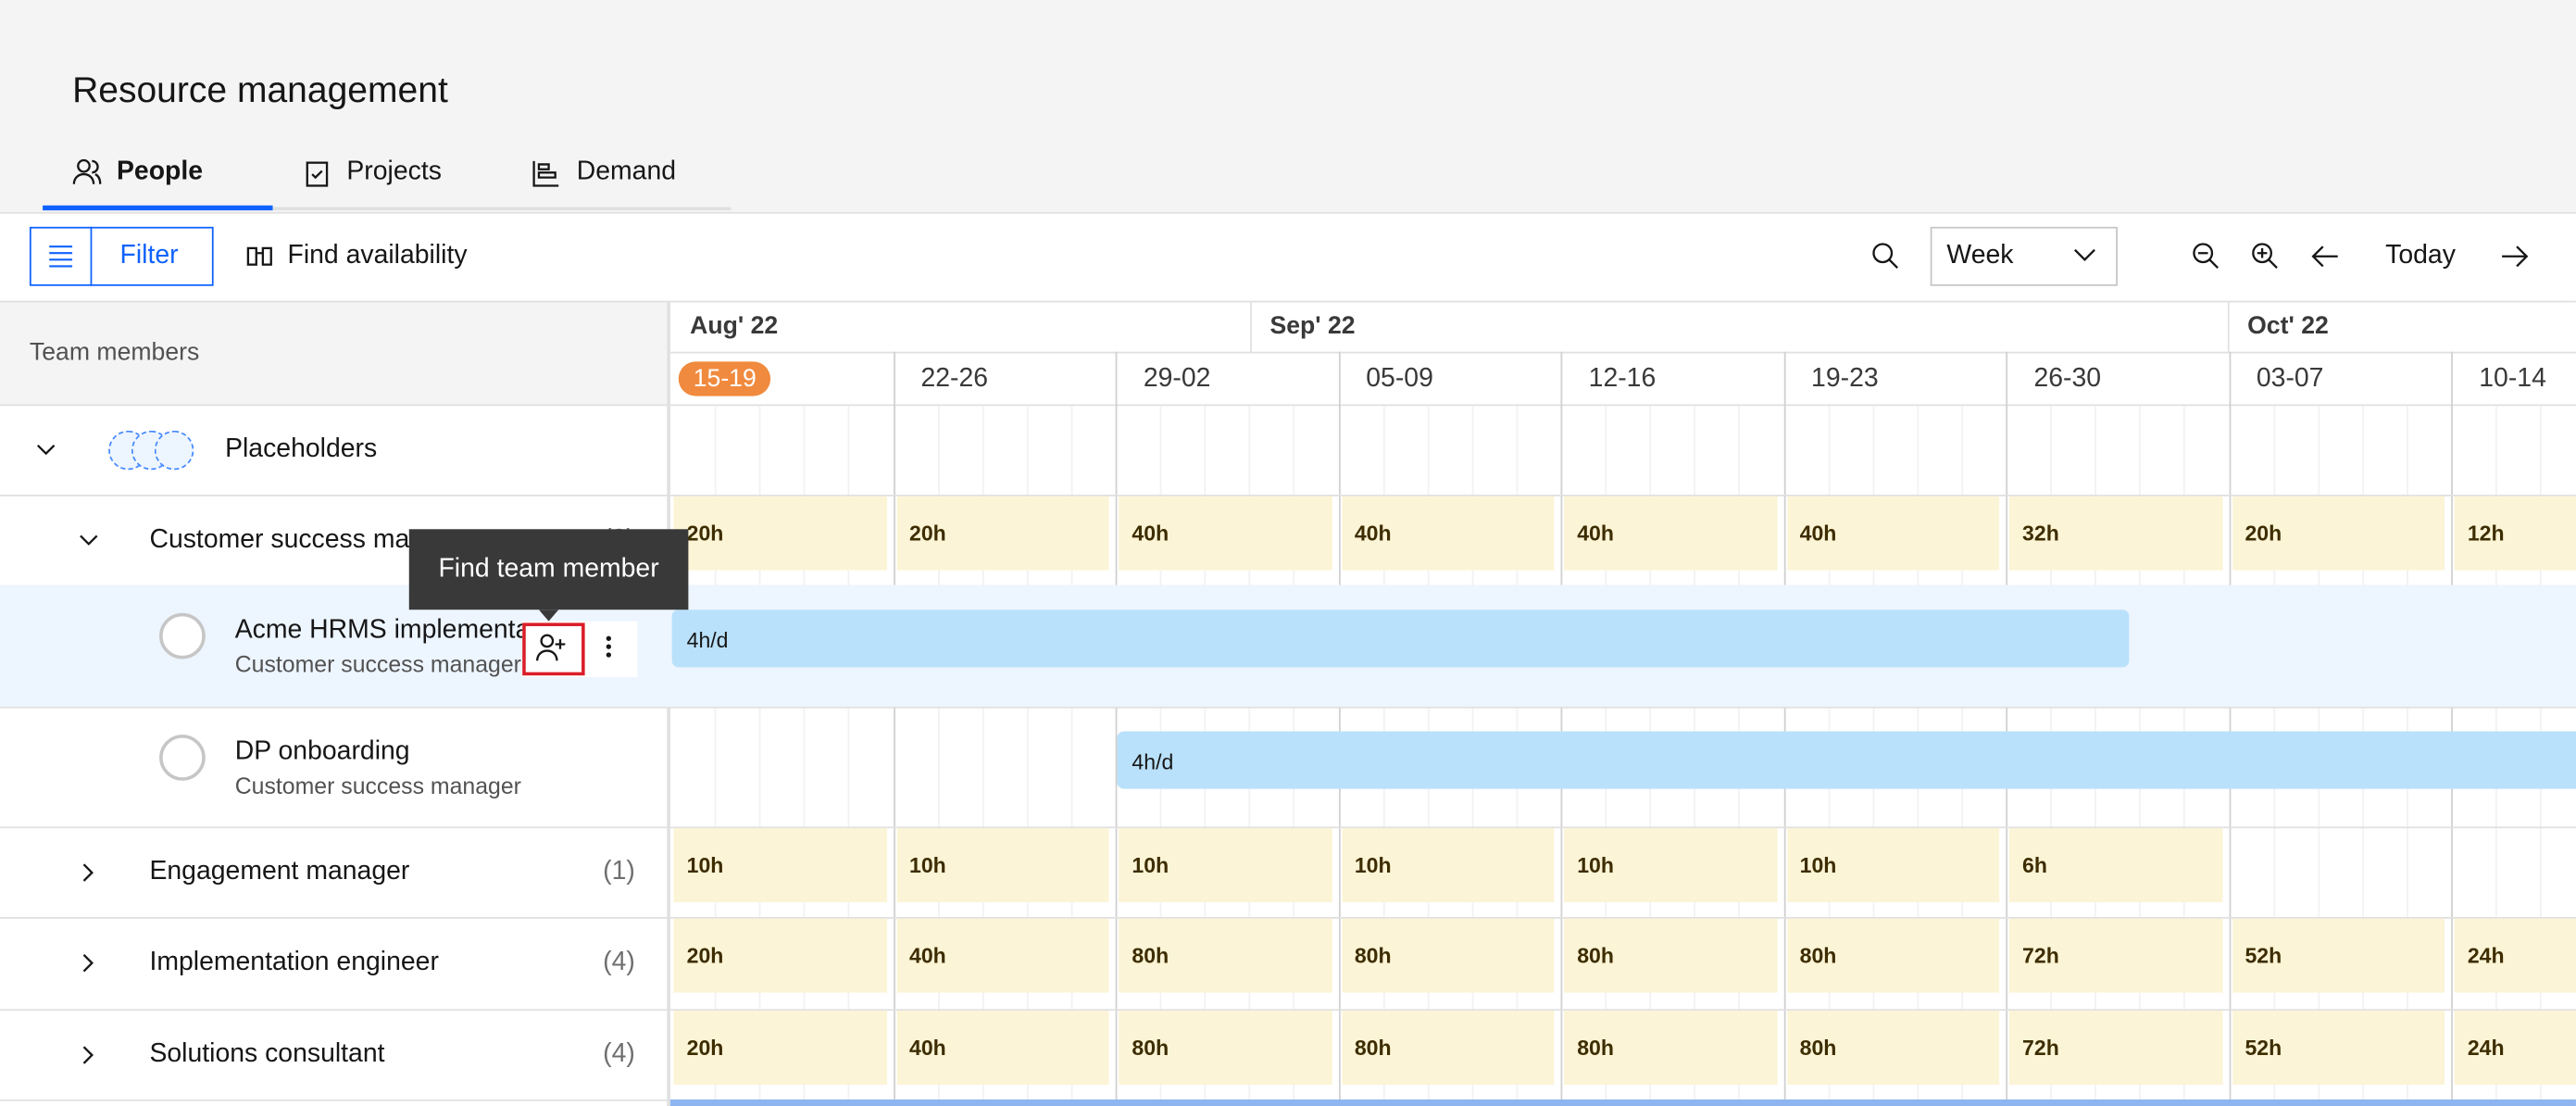  What do you see at coordinates (160, 172) in the screenshot?
I see `tab: People` at bounding box center [160, 172].